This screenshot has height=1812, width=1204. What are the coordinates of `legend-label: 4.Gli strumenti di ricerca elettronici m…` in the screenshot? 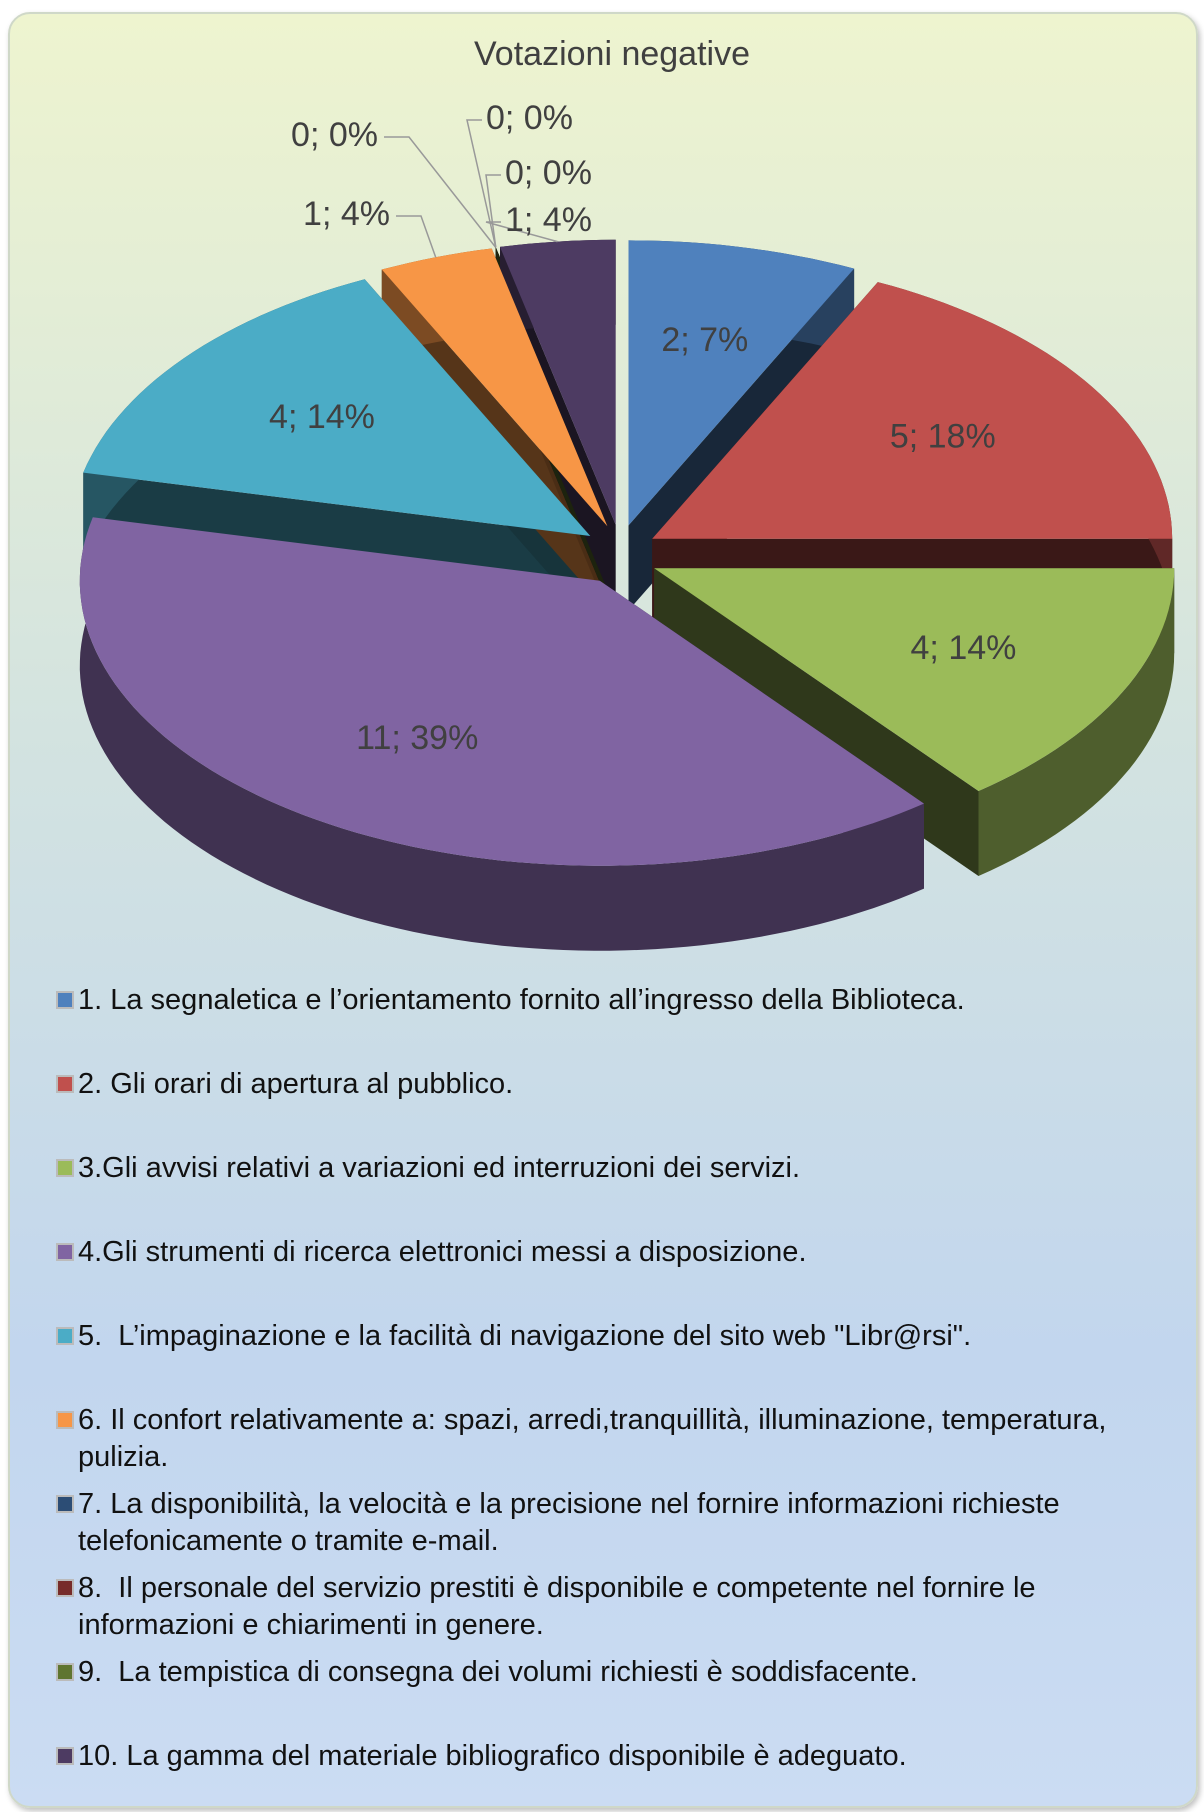 It's located at (442, 1252).